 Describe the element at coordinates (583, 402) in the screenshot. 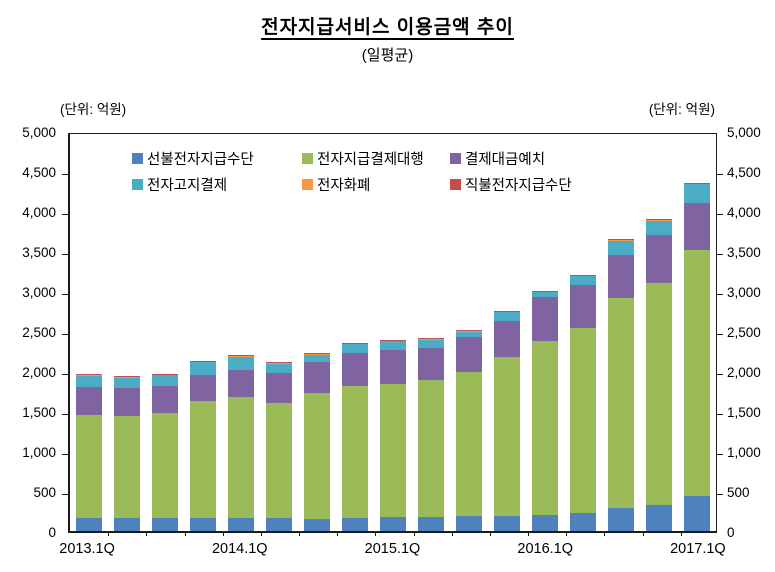

I see `stacked-bar-2016.2Q` at that location.